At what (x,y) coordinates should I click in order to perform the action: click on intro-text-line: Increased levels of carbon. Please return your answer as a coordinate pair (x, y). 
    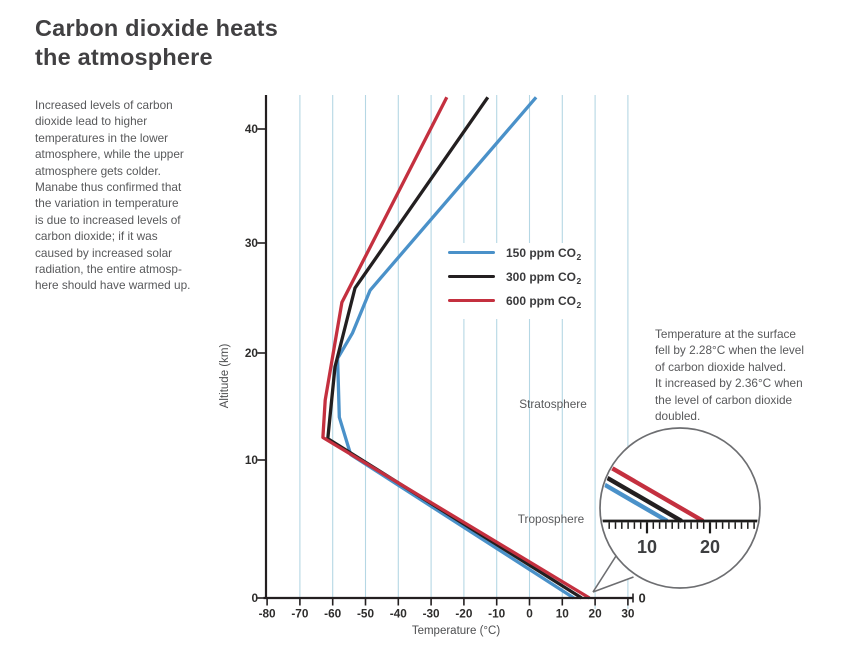
    Looking at the image, I should click on (104, 105).